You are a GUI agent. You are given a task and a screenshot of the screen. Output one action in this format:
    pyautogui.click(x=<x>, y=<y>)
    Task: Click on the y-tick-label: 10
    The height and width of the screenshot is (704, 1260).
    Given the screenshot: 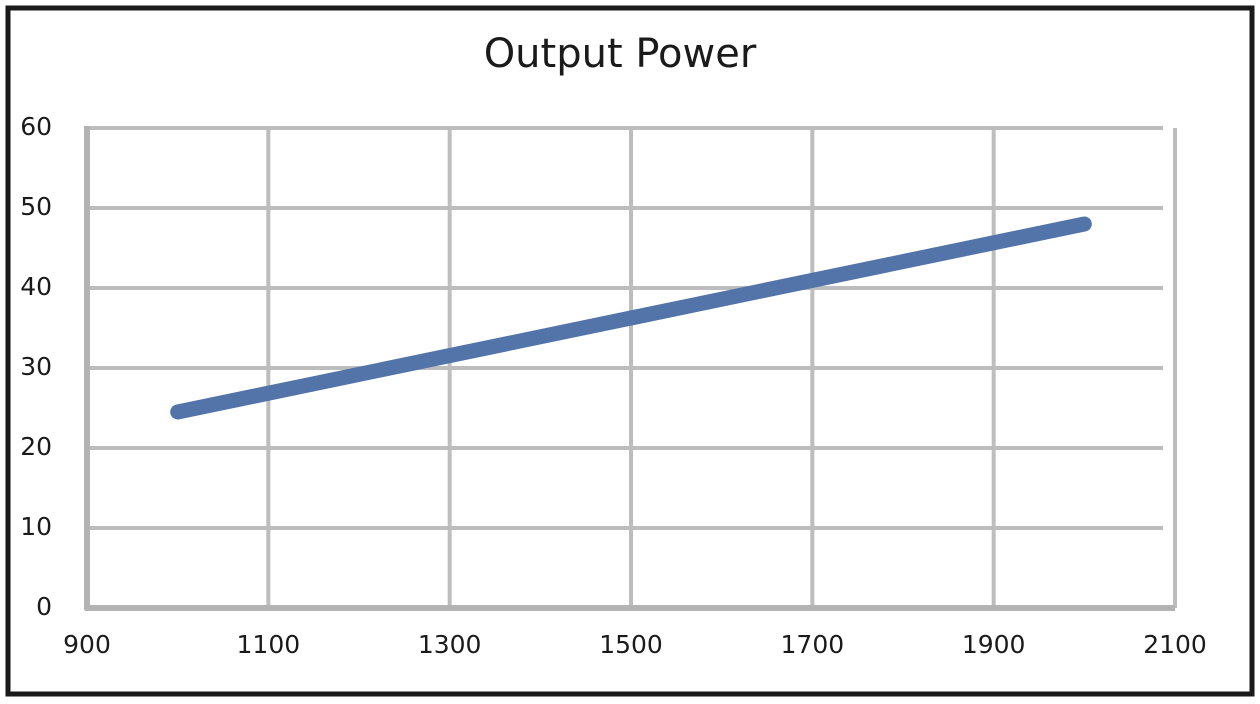 What is the action you would take?
    pyautogui.click(x=36, y=526)
    